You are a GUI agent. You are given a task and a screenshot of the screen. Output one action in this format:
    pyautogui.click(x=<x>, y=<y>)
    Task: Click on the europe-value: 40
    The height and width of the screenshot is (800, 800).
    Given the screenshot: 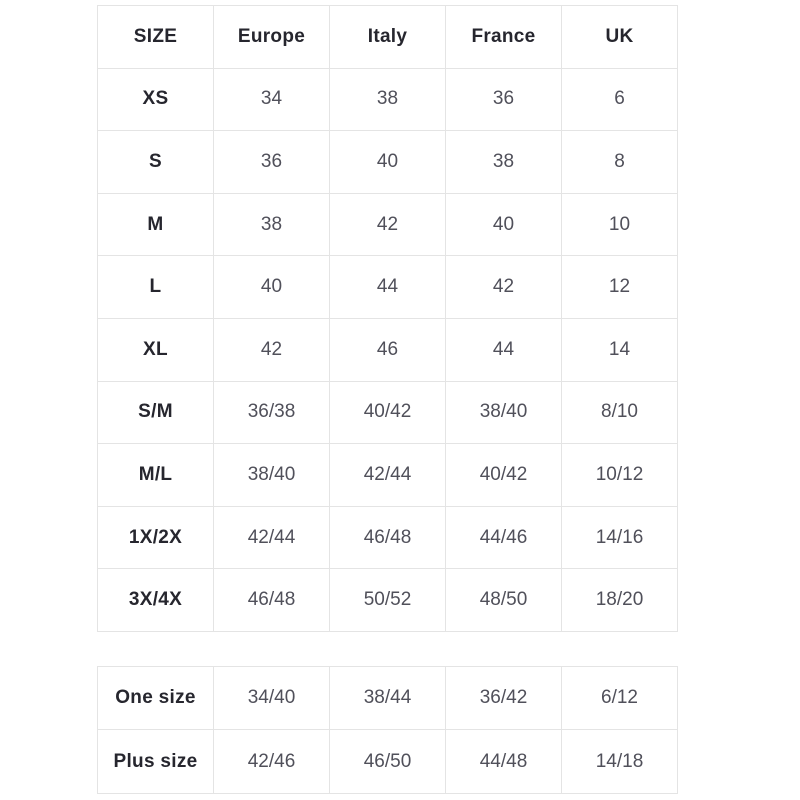 What is the action you would take?
    pyautogui.click(x=271, y=287)
    